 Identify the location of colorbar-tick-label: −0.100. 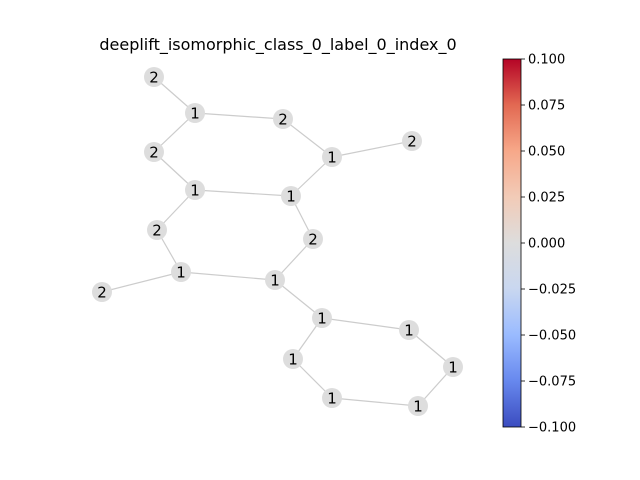
(552, 428).